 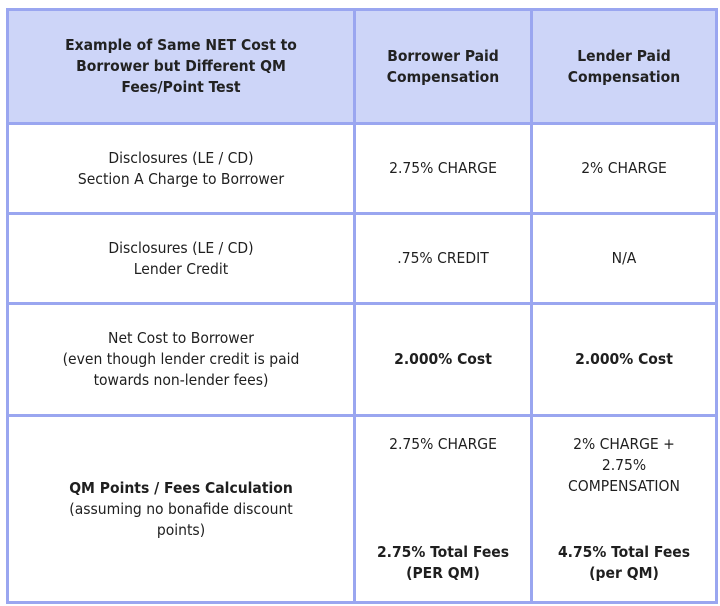 What do you see at coordinates (624, 55) in the screenshot?
I see `header-line: Lender Paid` at bounding box center [624, 55].